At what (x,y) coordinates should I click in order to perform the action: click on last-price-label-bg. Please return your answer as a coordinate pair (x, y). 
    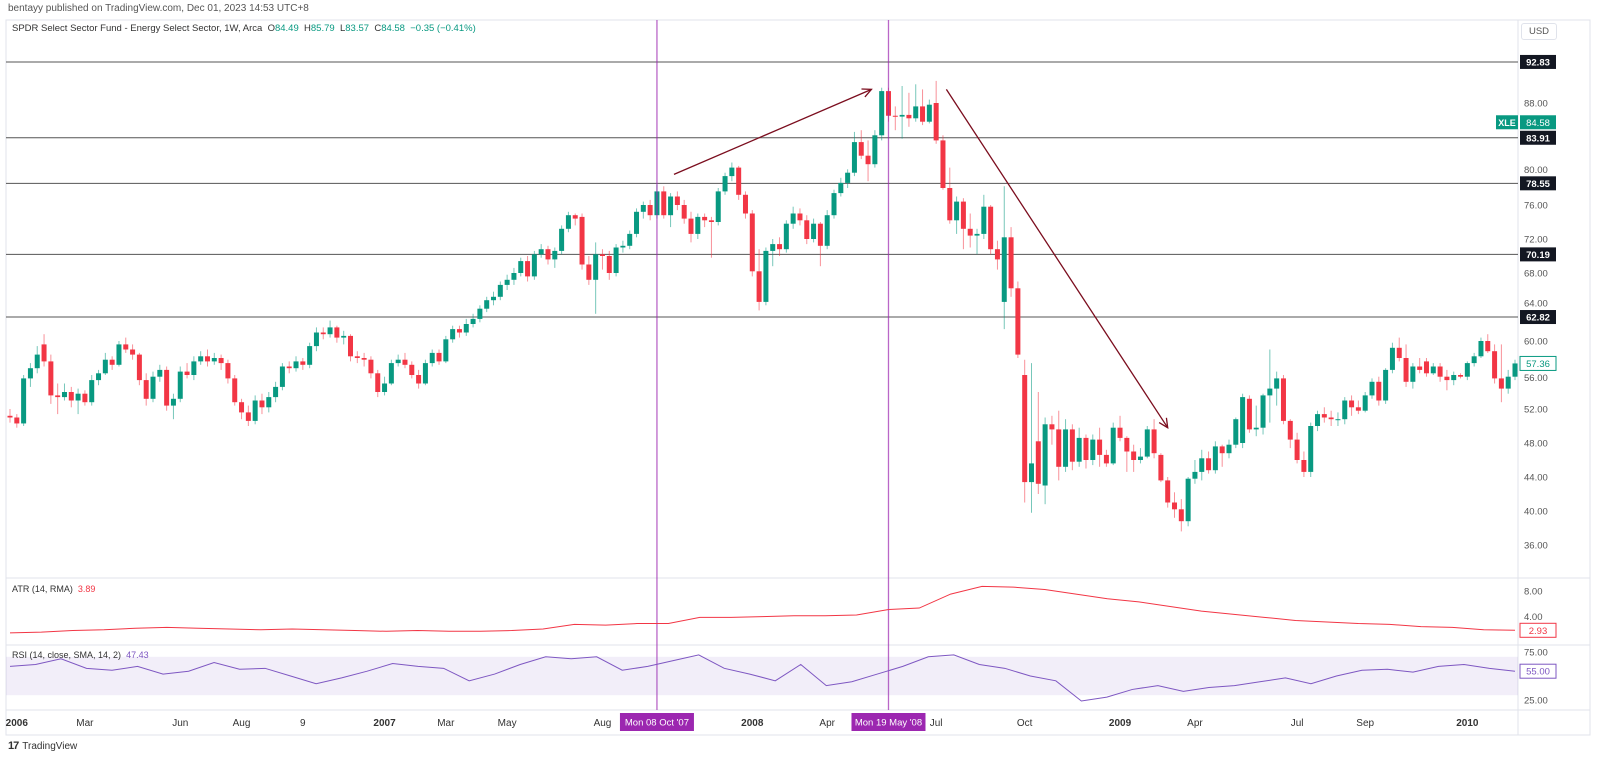
    Looking at the image, I should click on (1538, 363).